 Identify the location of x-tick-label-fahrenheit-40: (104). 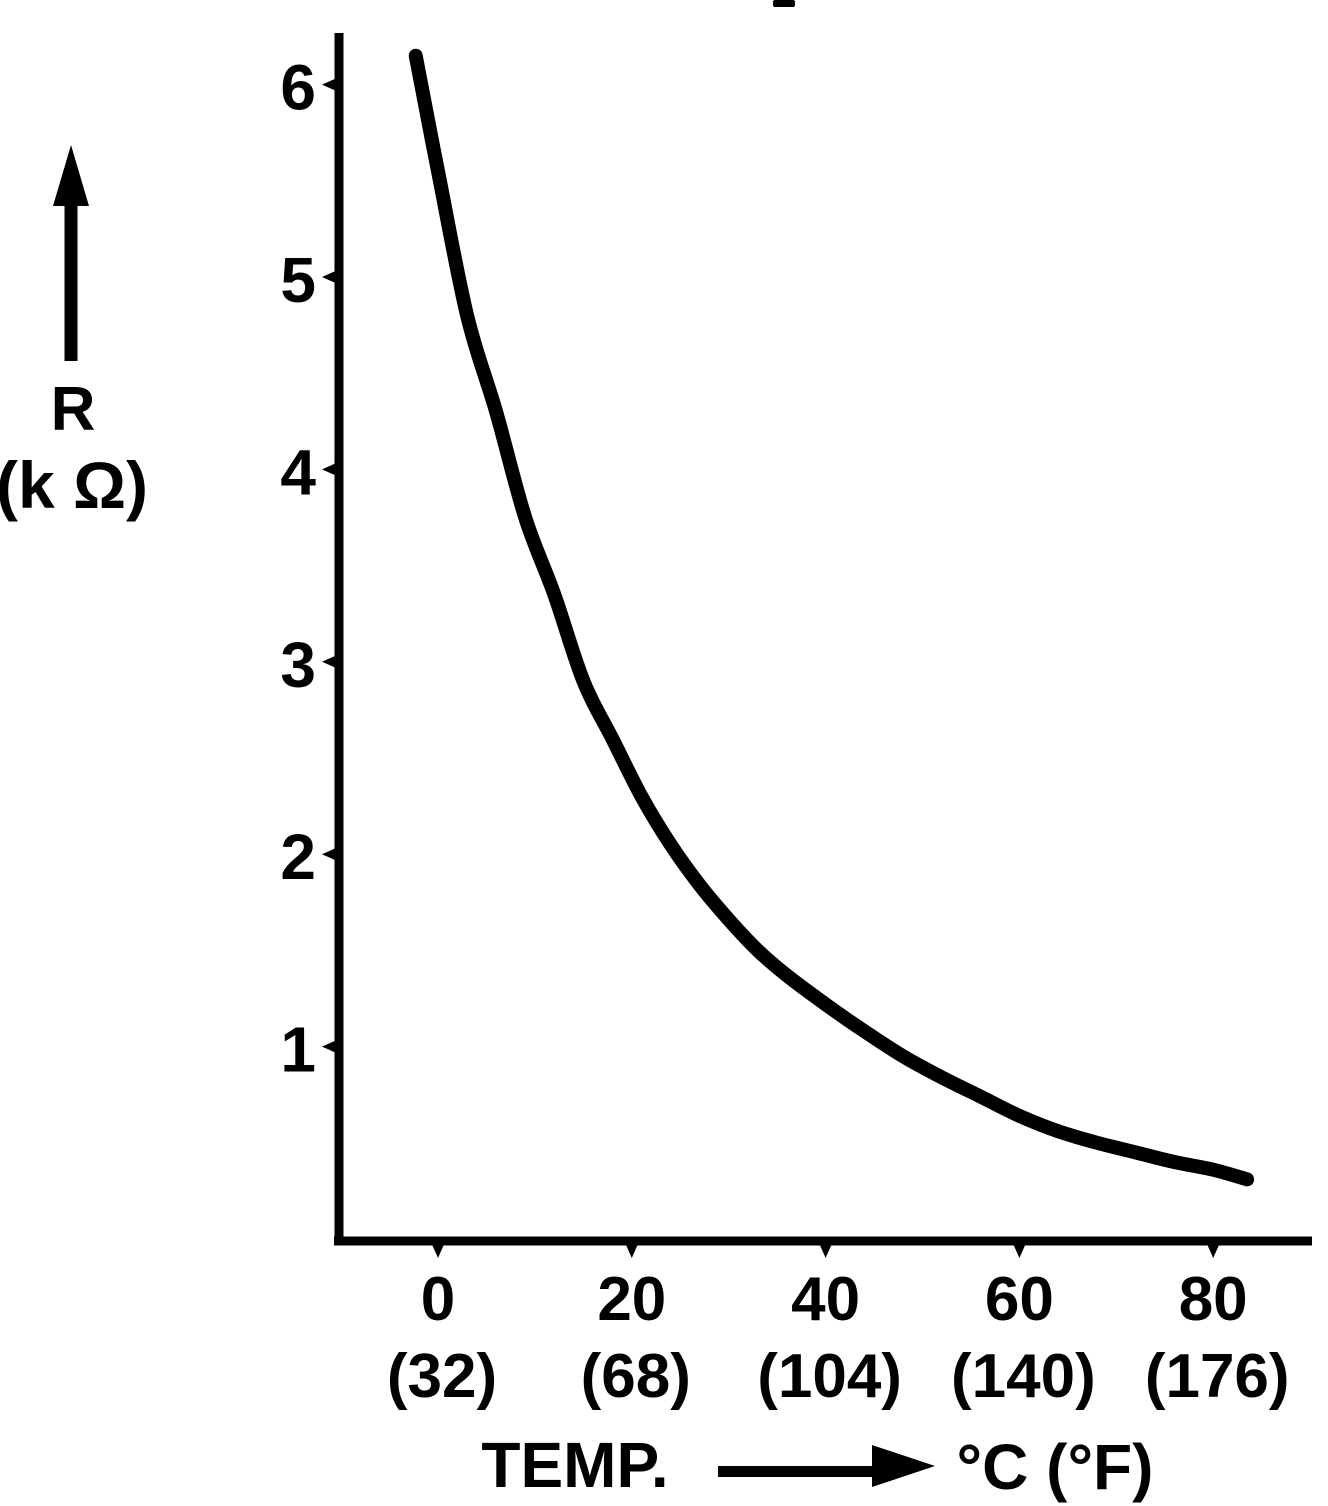
(829, 1376).